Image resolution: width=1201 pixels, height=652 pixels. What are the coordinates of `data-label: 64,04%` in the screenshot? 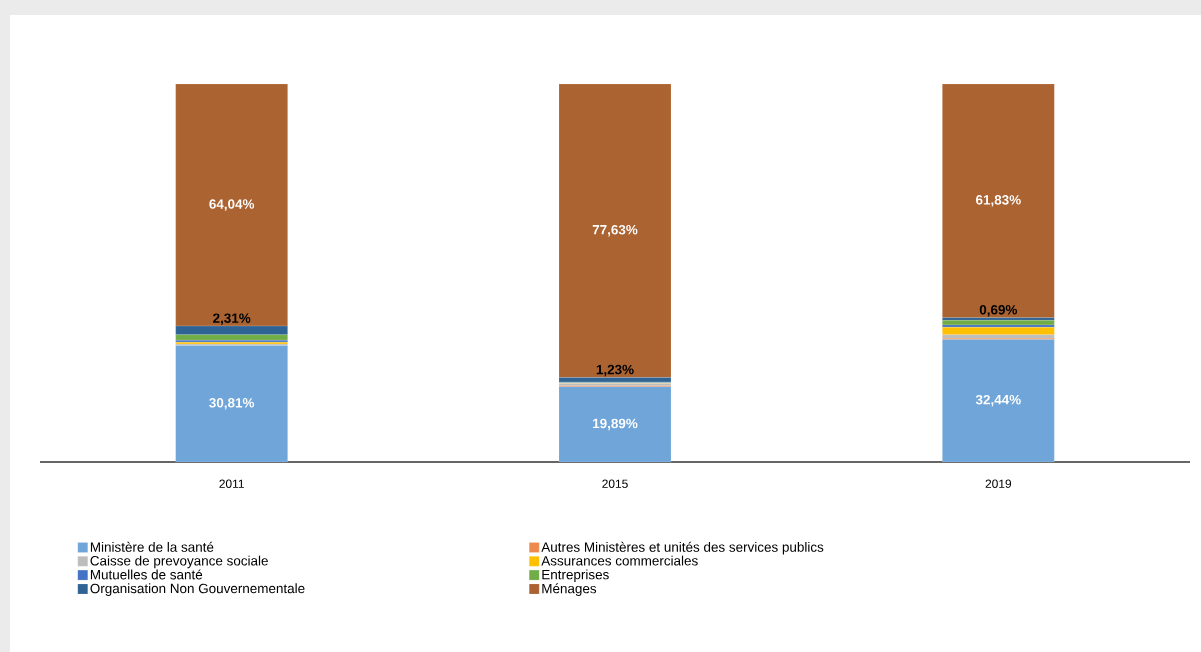 It's located at (232, 205).